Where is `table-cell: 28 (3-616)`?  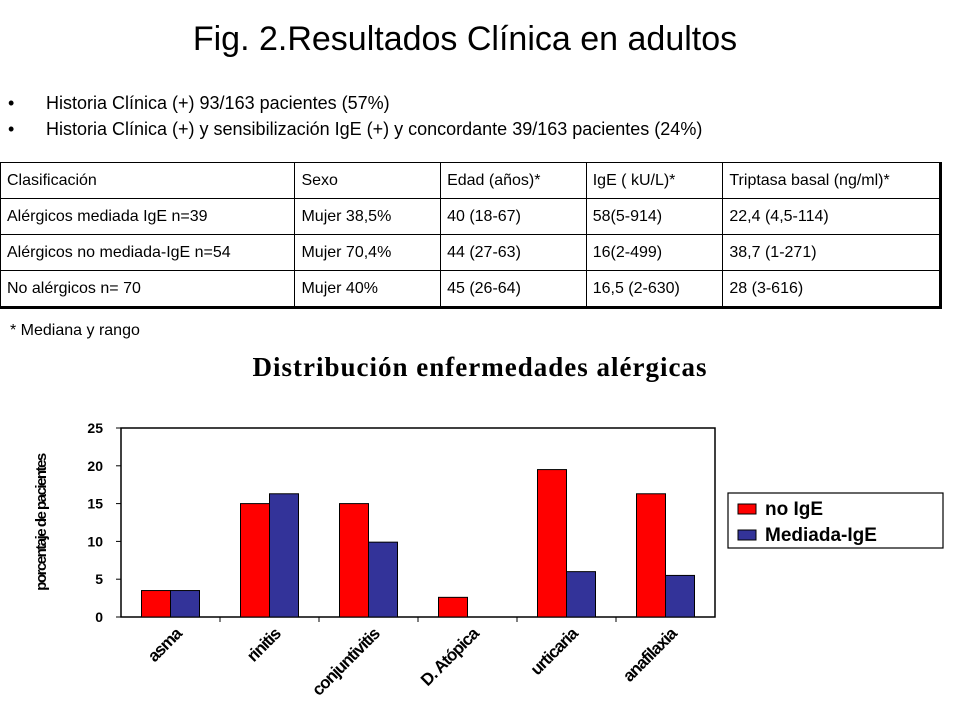
table-cell: 28 (3-616) is located at coordinates (832, 289).